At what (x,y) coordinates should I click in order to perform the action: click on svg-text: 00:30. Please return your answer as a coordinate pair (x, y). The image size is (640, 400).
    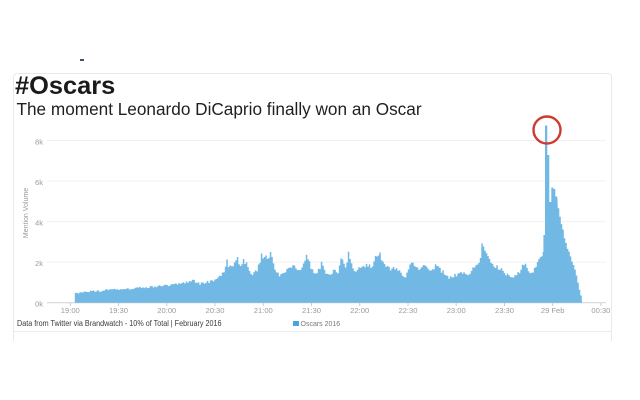
    Looking at the image, I should click on (600, 310).